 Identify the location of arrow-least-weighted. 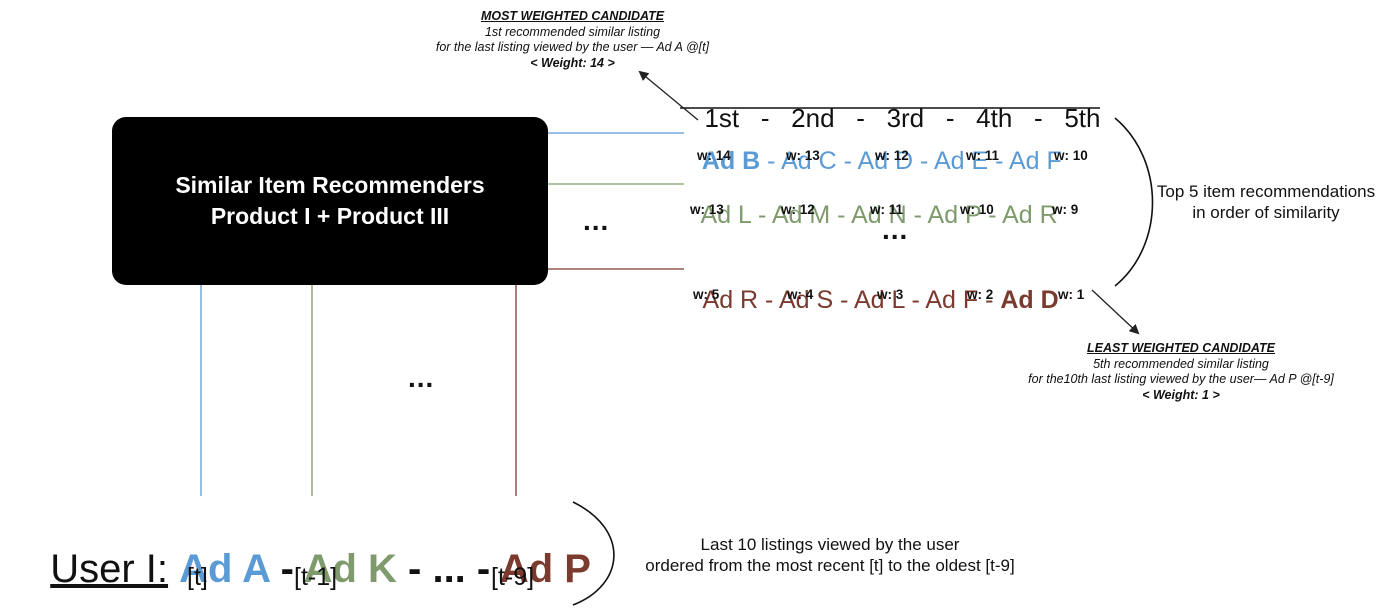
(1115, 312).